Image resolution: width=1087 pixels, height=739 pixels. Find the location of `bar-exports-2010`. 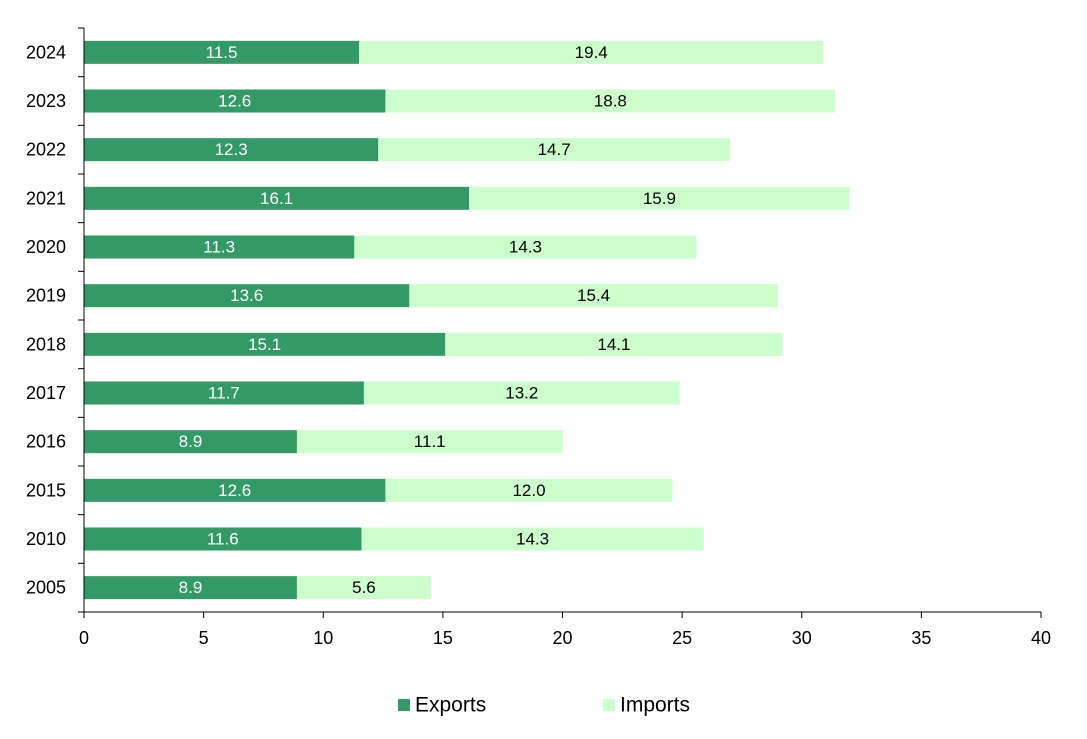

bar-exports-2010 is located at coordinates (223, 539).